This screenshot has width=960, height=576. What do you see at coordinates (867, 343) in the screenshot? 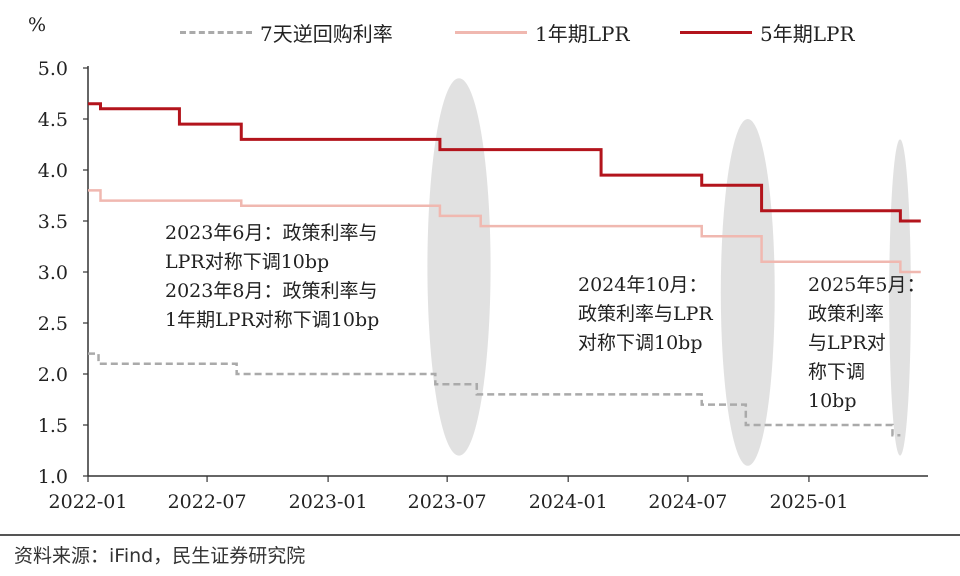
I see `annotation-2025: 2025年5月： 政策利率 与LPR对 称下调 10bp` at bounding box center [867, 343].